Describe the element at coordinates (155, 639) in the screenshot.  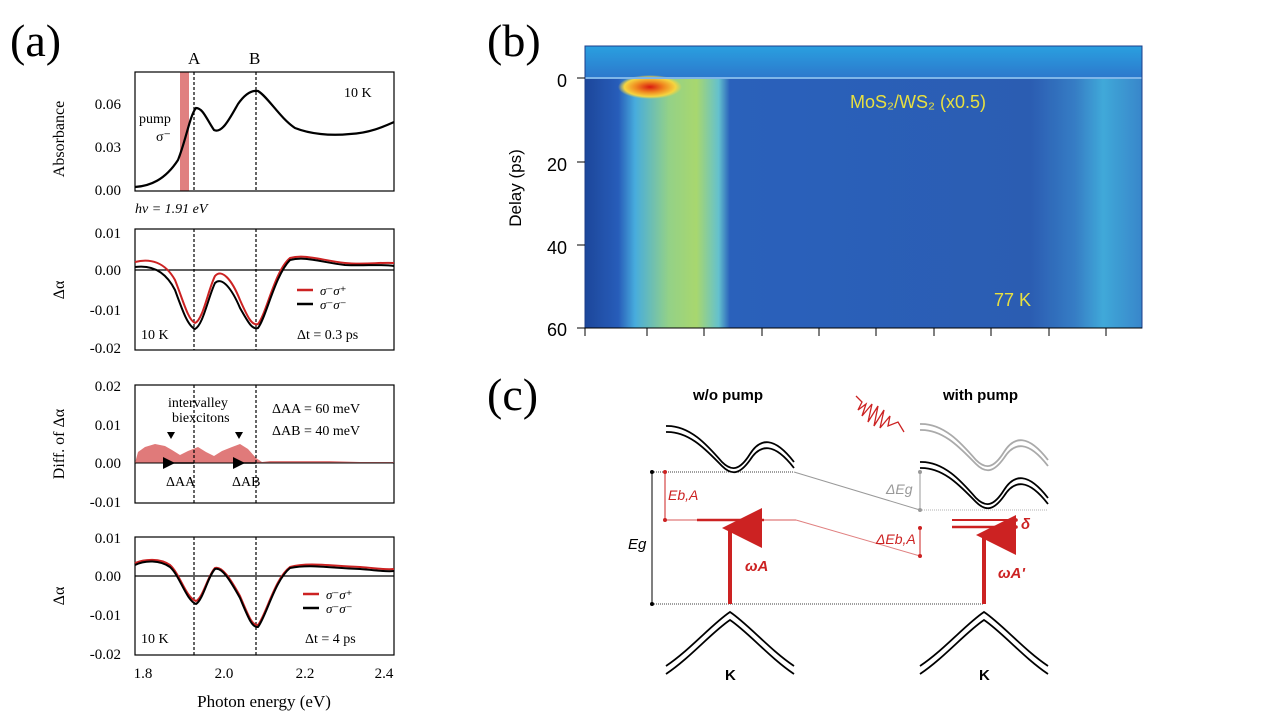
I see `temp-label-4: 10 K` at that location.